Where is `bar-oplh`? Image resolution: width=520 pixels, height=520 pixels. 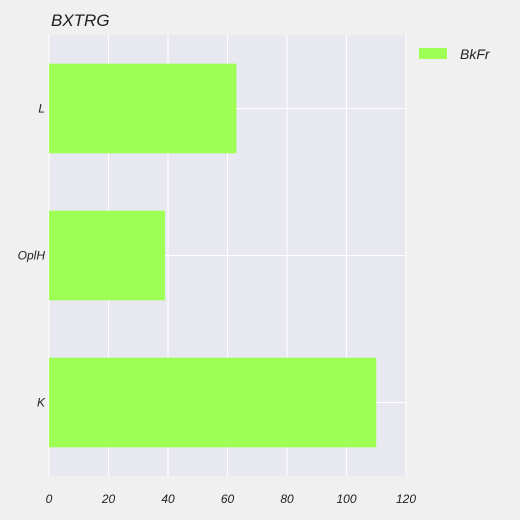
bar-oplh is located at coordinates (107, 255).